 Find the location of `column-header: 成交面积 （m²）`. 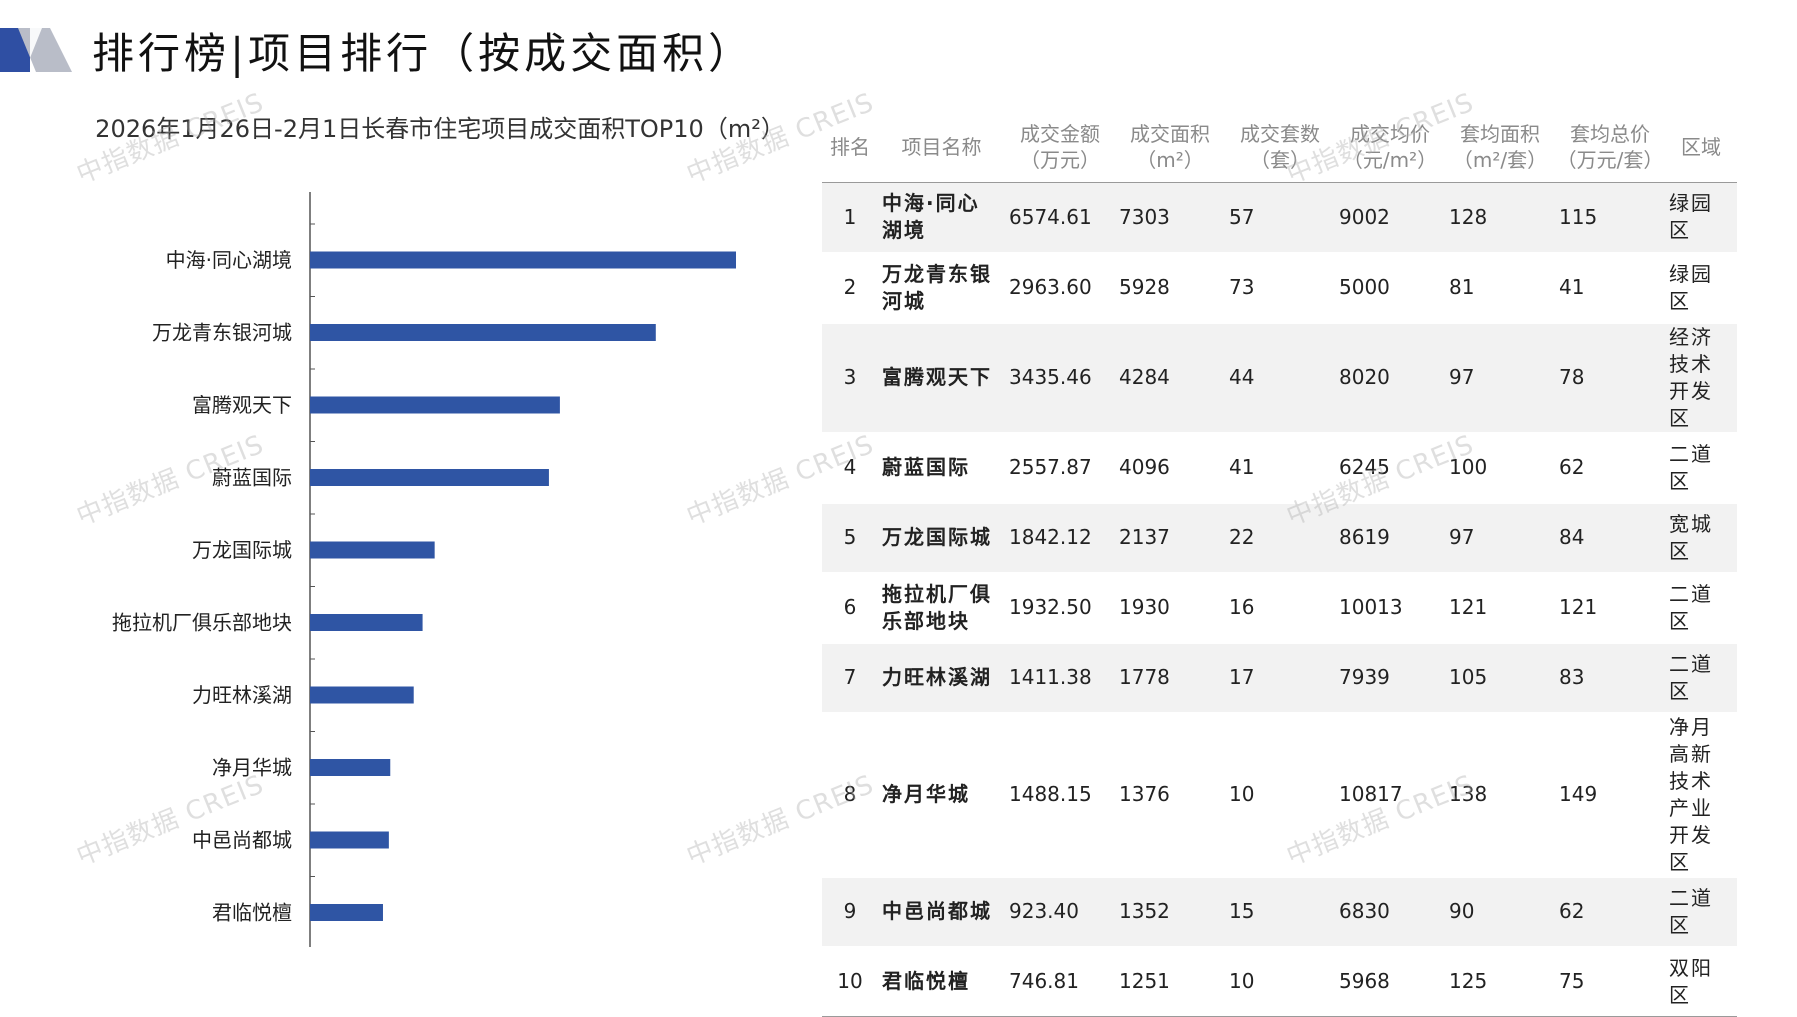

column-header: 成交面积 （m²） is located at coordinates (1170, 147).